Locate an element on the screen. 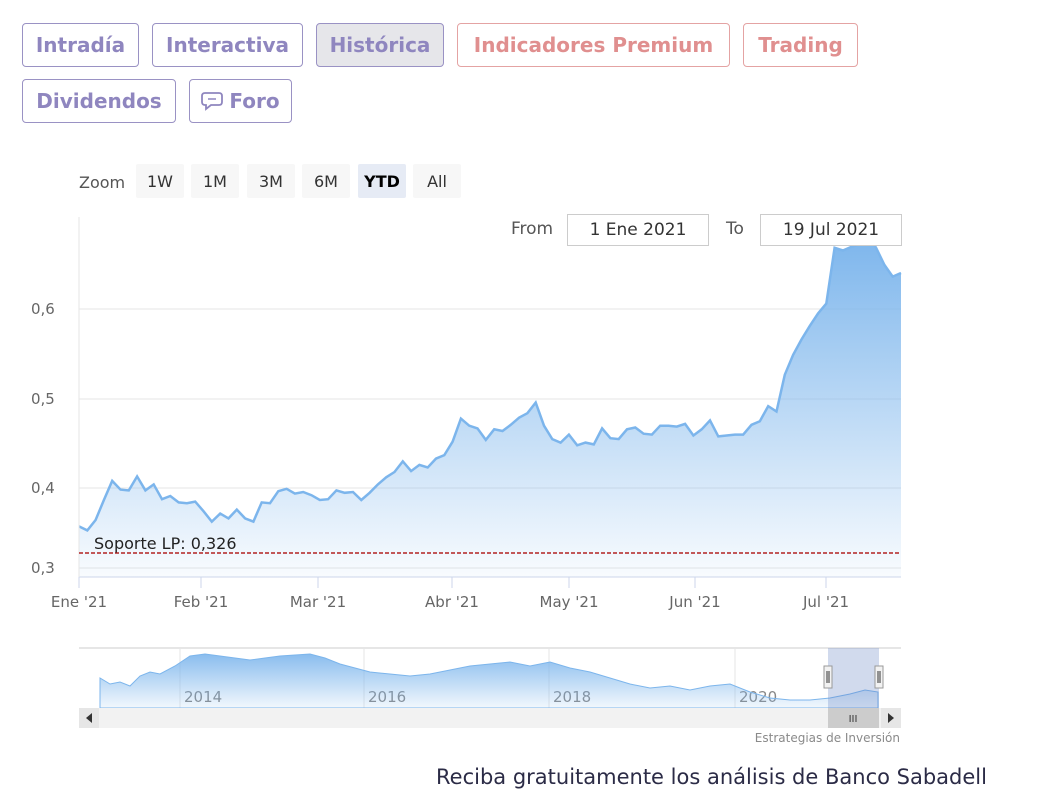 Image resolution: width=1048 pixels, height=801 pixels. x-tick-label: Jul '21 is located at coordinates (825, 602).